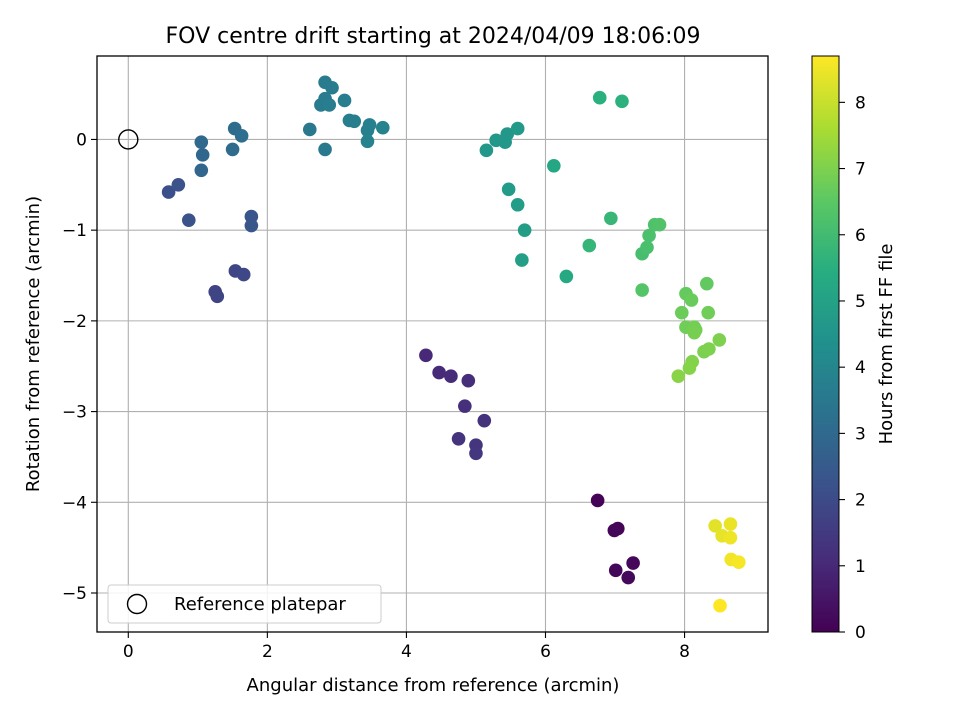 This screenshot has width=960, height=720. I want to click on x-tick-label: 4, so click(406, 652).